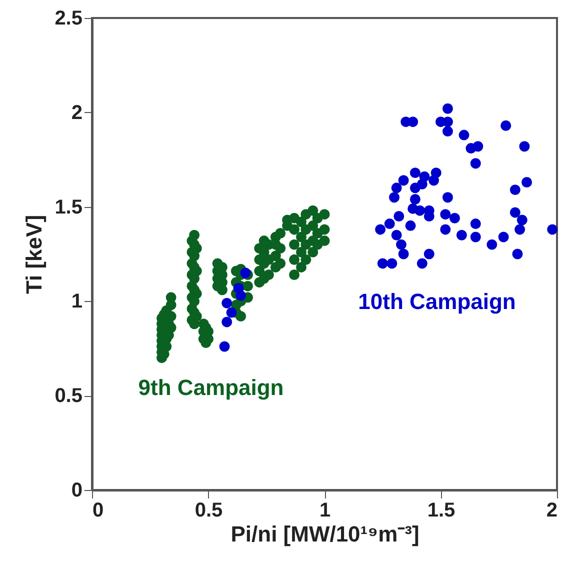 The image size is (567, 563). I want to click on x-tick-label: 2, so click(552, 511).